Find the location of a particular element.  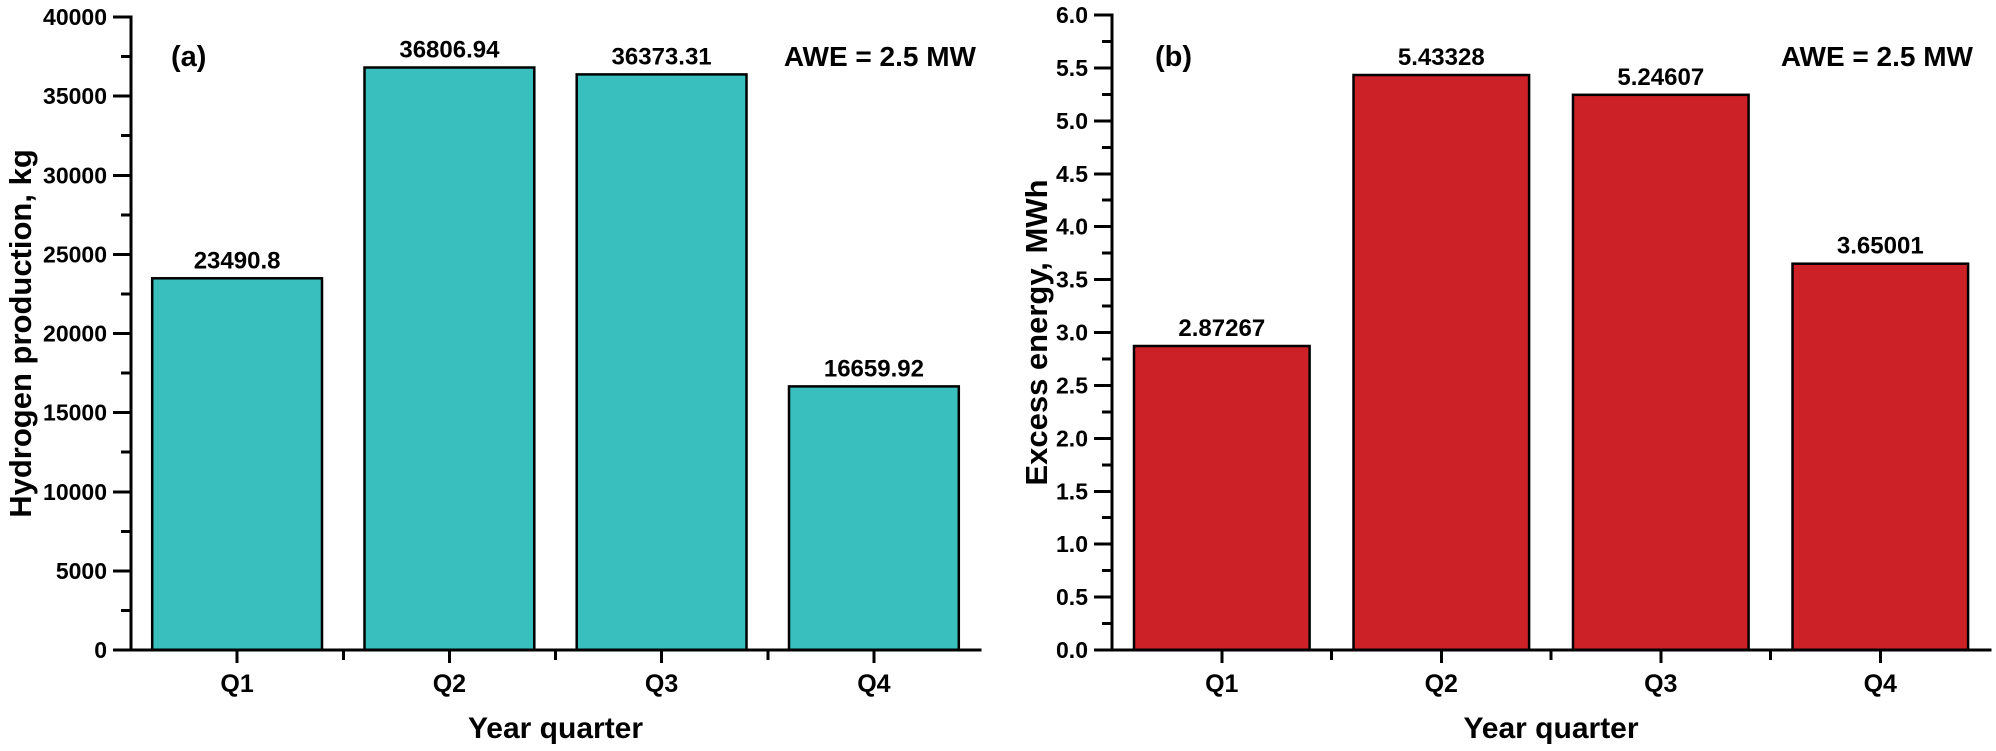

y-tick-label: 6.0 is located at coordinates (1072, 15).